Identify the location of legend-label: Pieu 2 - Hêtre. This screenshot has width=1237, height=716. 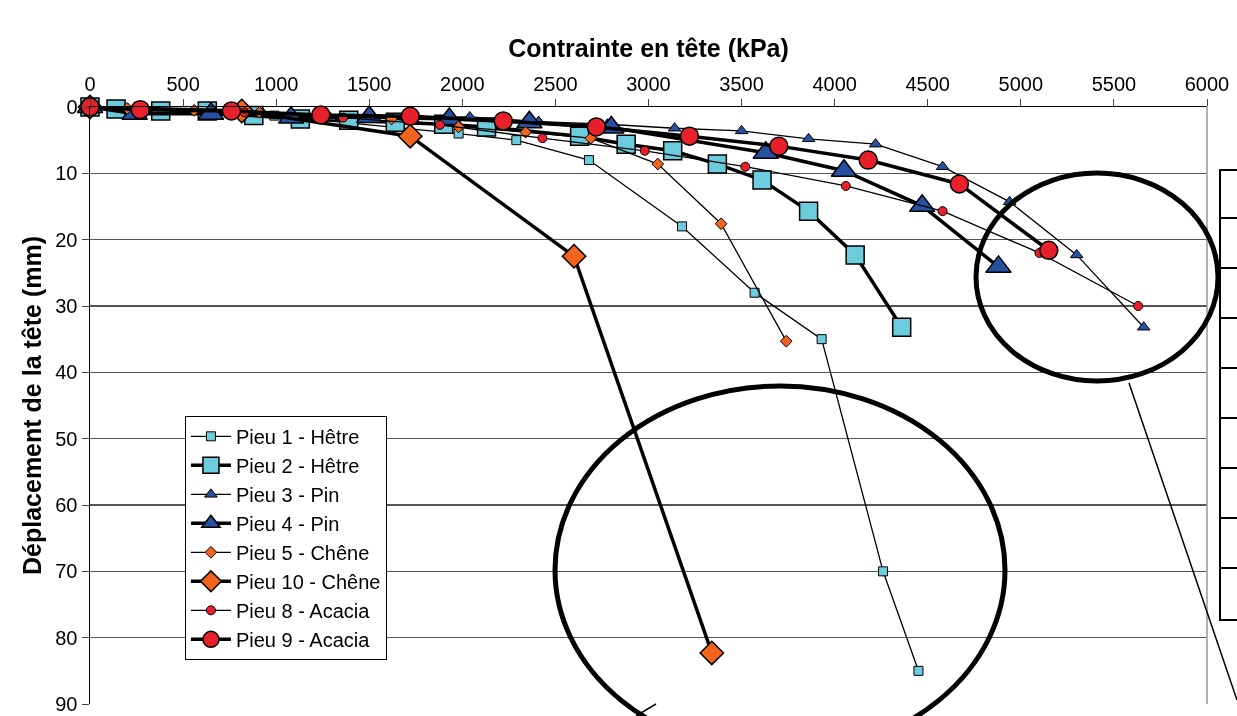
(297, 466).